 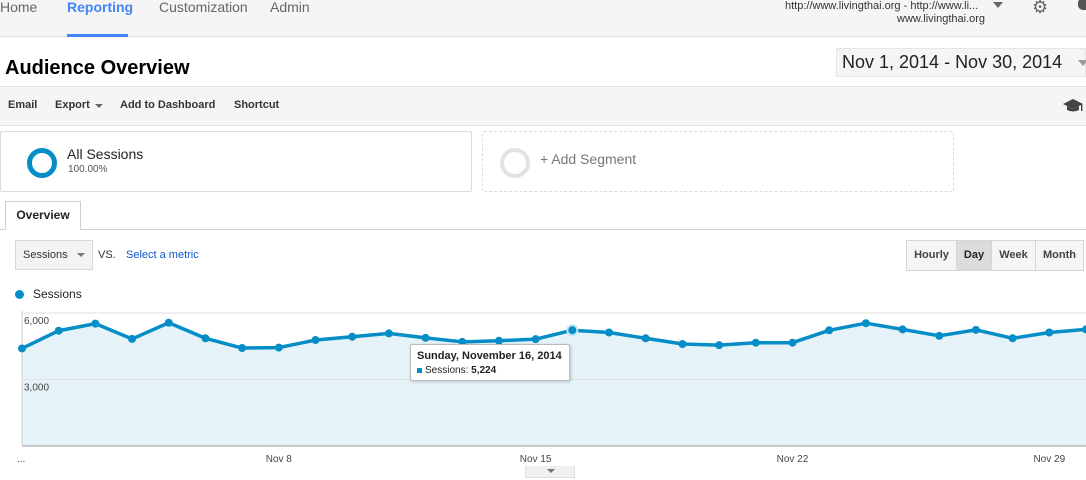 I want to click on nav-admin: Admin, so click(x=290, y=18).